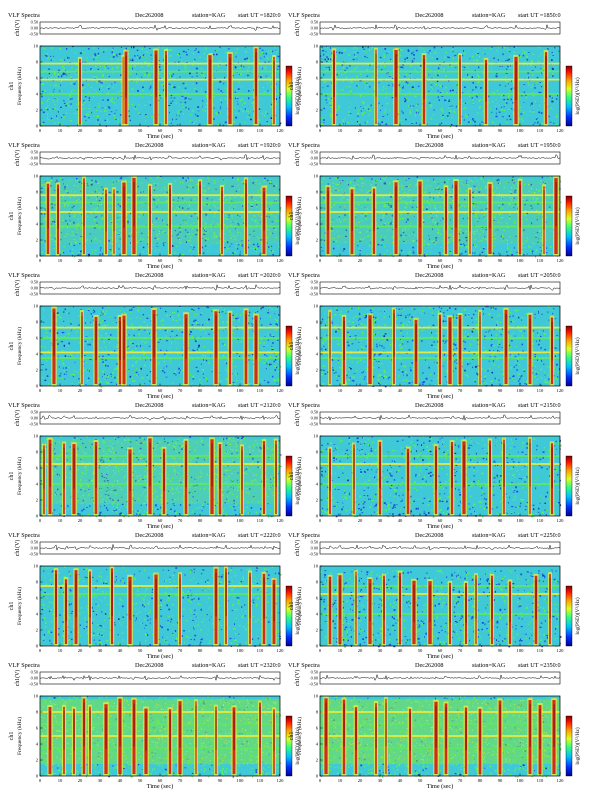 This screenshot has height=792, width=612. Describe the element at coordinates (304, 15) in the screenshot. I see `panel-title: VLF Spectra` at that location.